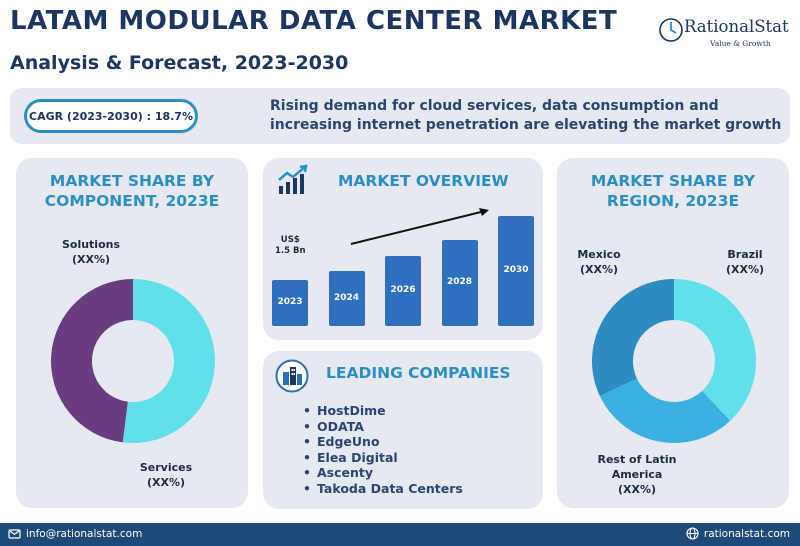  I want to click on bar-label-2024: 2024, so click(346, 297).